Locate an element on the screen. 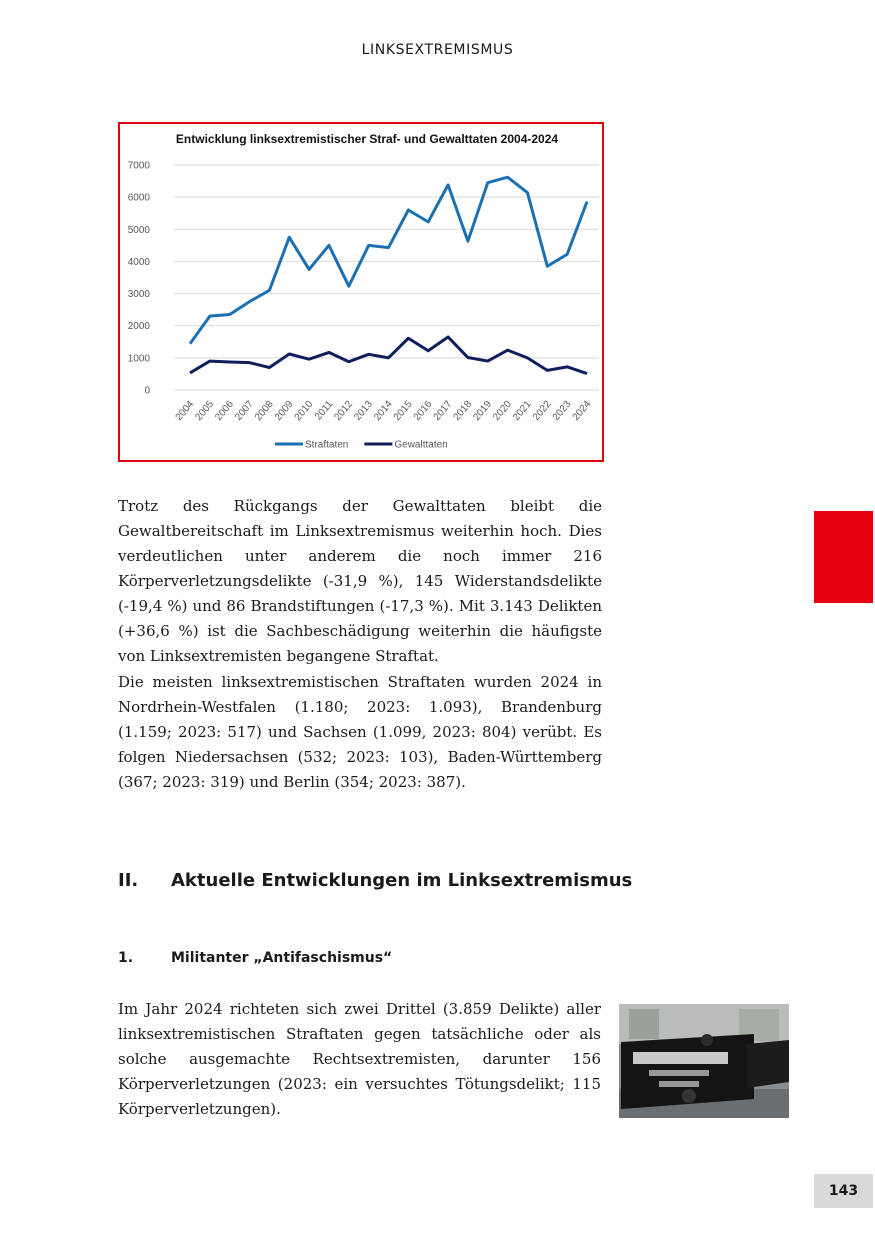 The height and width of the screenshot is (1241, 875). running-header: LINKSEXTREMISMUS is located at coordinates (437, 50).